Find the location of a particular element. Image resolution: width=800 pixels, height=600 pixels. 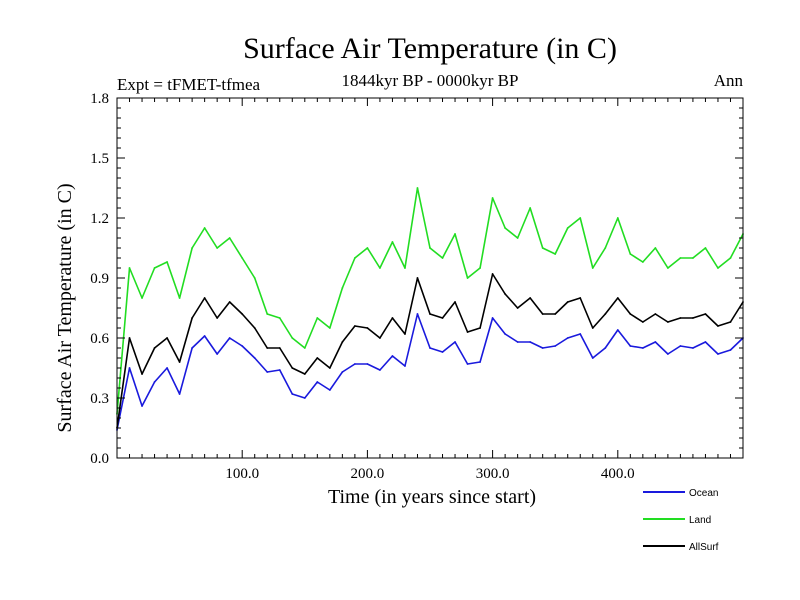

legend-label-ocean: Ocean is located at coordinates (703, 493).